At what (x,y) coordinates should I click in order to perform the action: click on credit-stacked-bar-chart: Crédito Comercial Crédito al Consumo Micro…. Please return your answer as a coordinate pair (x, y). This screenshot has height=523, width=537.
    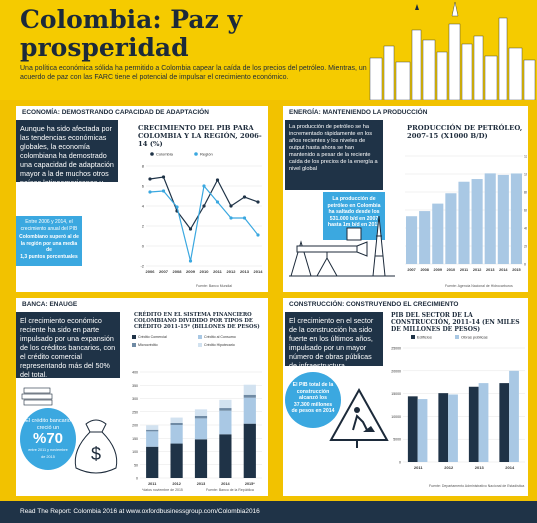
    Looking at the image, I should click on (197, 410).